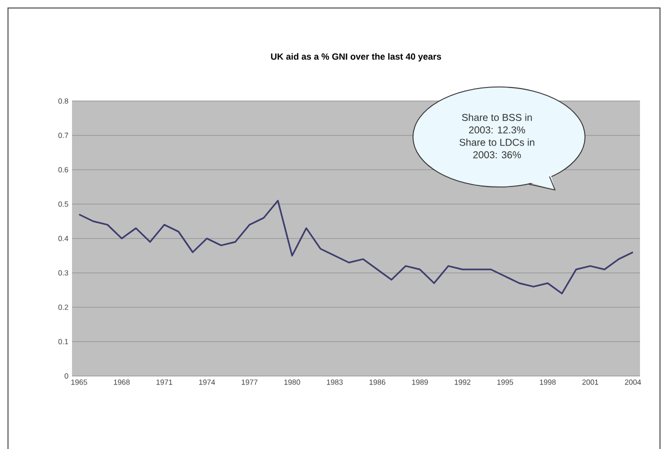 The height and width of the screenshot is (449, 663). Describe the element at coordinates (356, 57) in the screenshot. I see `chart-title: UK aid as a % GNI over the last 40 years` at that location.